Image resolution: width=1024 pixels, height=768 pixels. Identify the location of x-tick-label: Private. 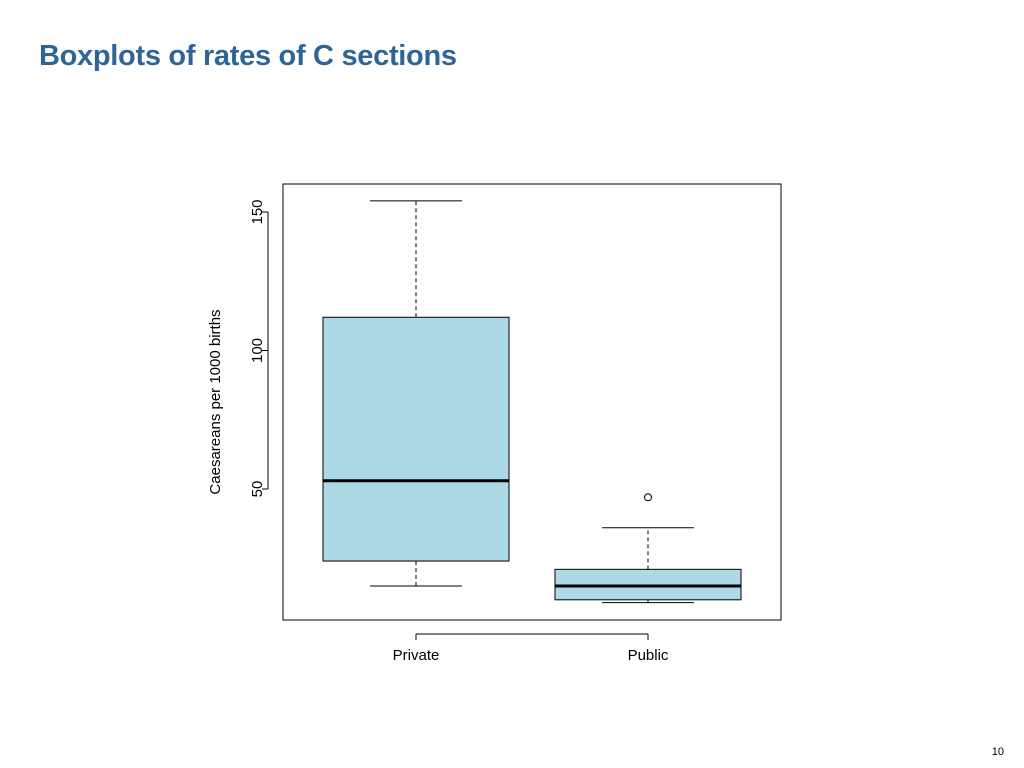
(416, 655).